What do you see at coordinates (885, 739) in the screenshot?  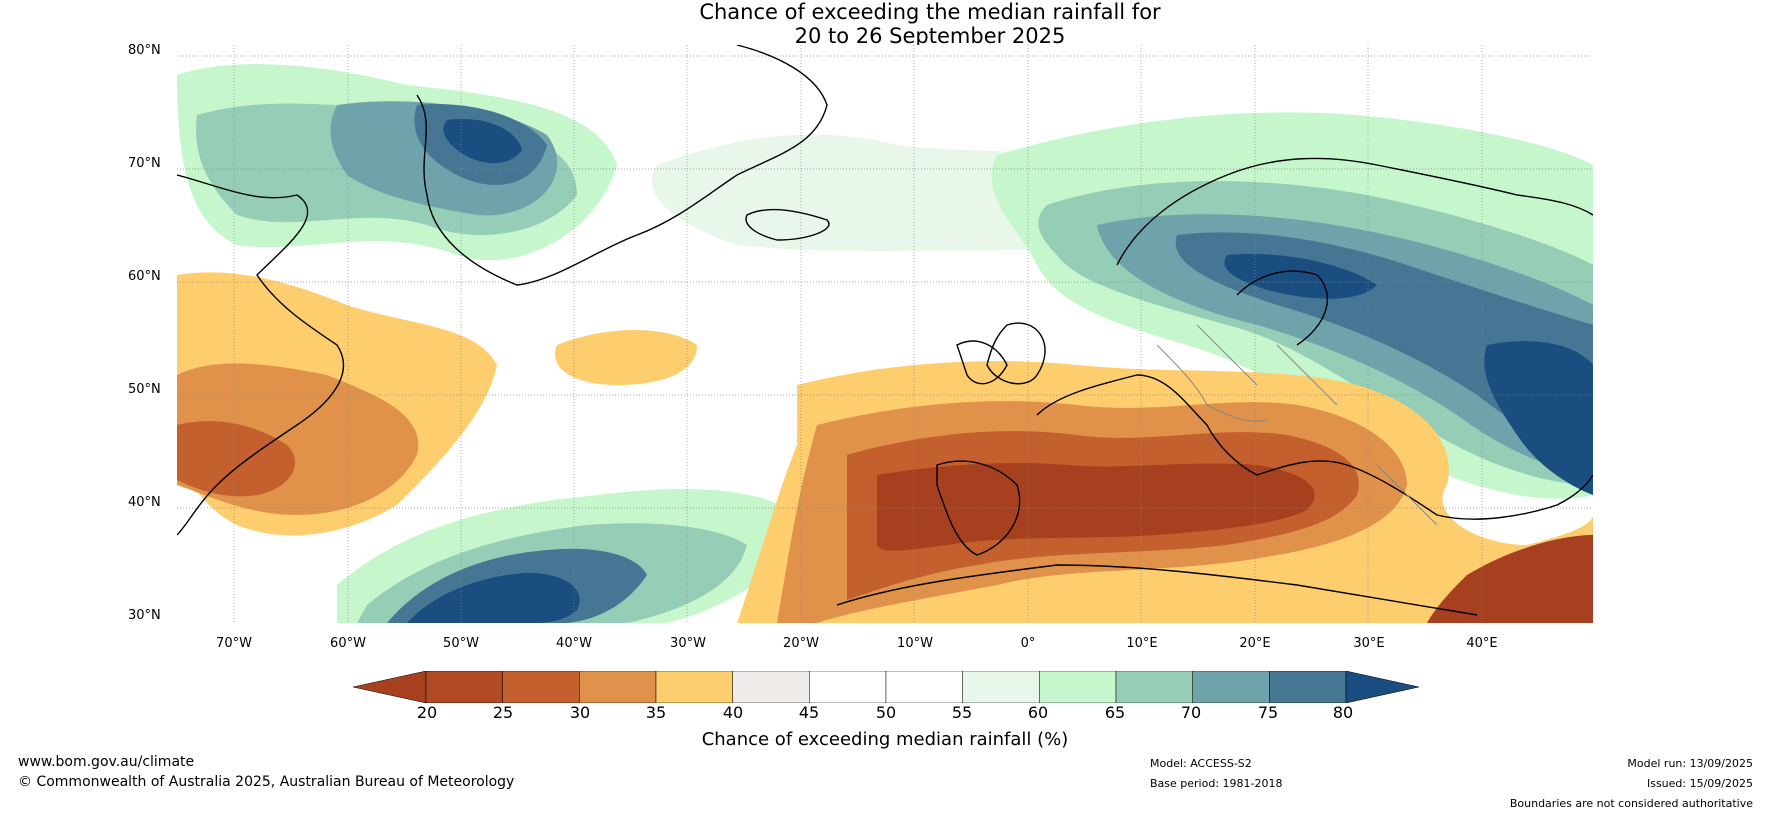 I see `colorbar-label: Chance of exceeding median rainfall (%)` at bounding box center [885, 739].